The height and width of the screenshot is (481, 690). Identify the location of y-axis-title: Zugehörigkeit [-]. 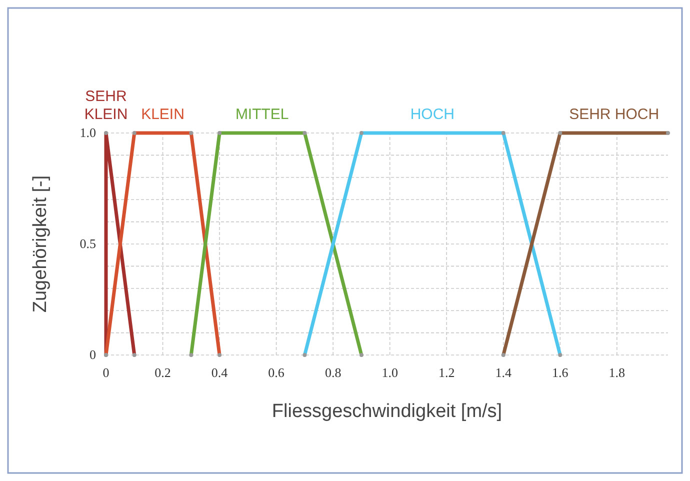
(40, 244).